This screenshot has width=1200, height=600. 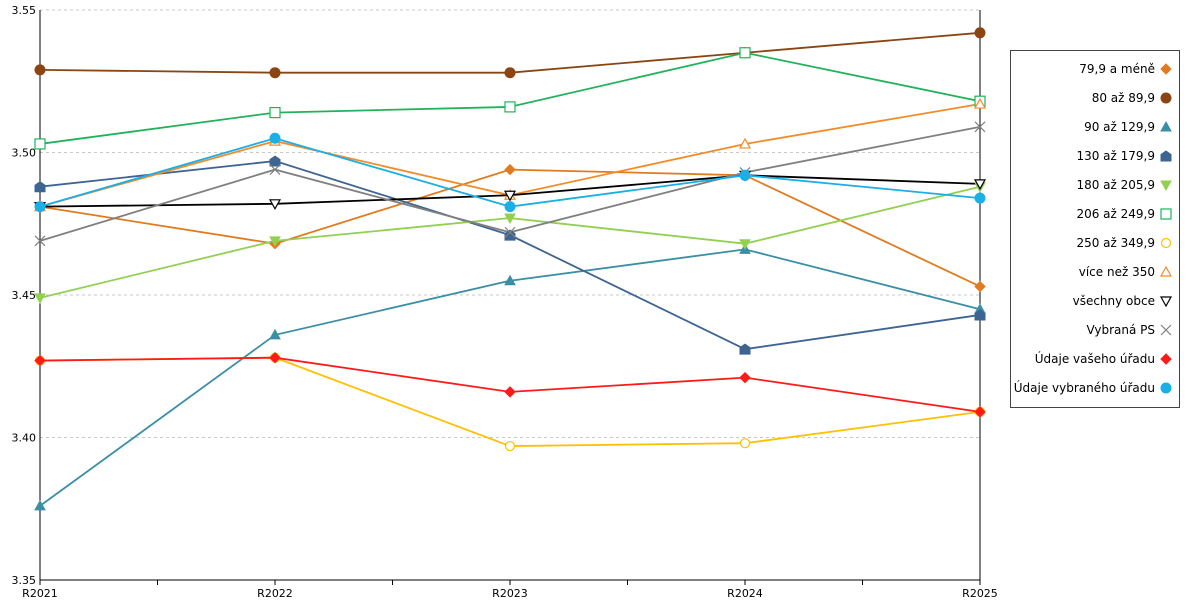 I want to click on legend-label: Údaje vybraného úřadu, so click(x=1084, y=388).